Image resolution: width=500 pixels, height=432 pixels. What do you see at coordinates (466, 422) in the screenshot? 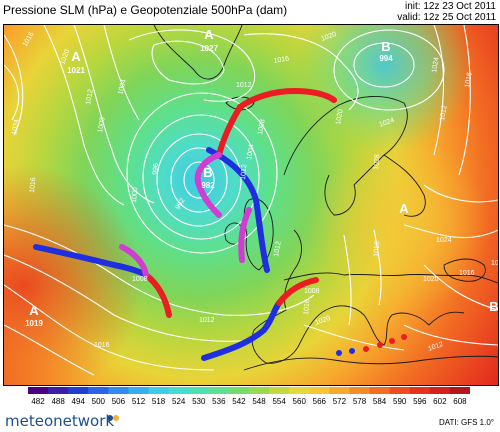
I see `data-source: DATI: GFS 1.0°` at bounding box center [466, 422].